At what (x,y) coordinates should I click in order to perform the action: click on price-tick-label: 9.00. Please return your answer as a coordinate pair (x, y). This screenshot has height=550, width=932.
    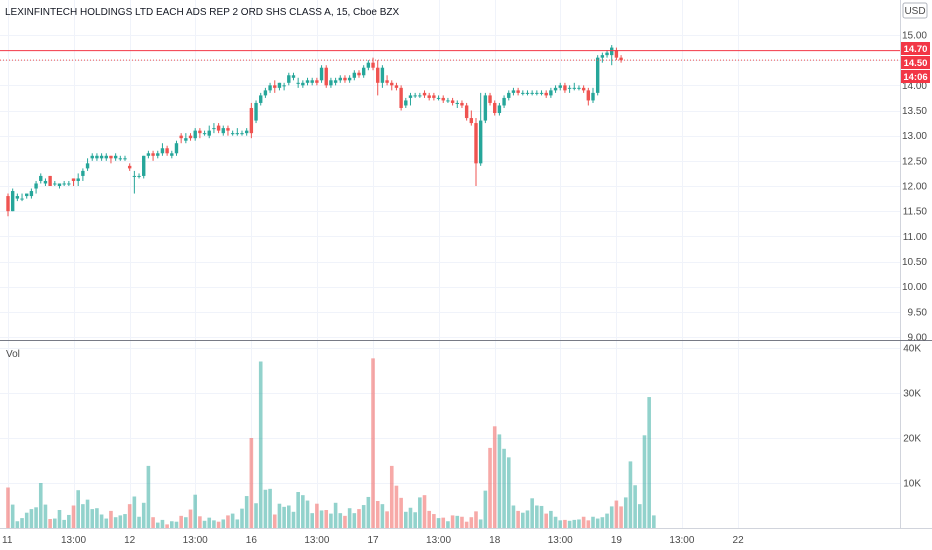
    Looking at the image, I should click on (918, 338).